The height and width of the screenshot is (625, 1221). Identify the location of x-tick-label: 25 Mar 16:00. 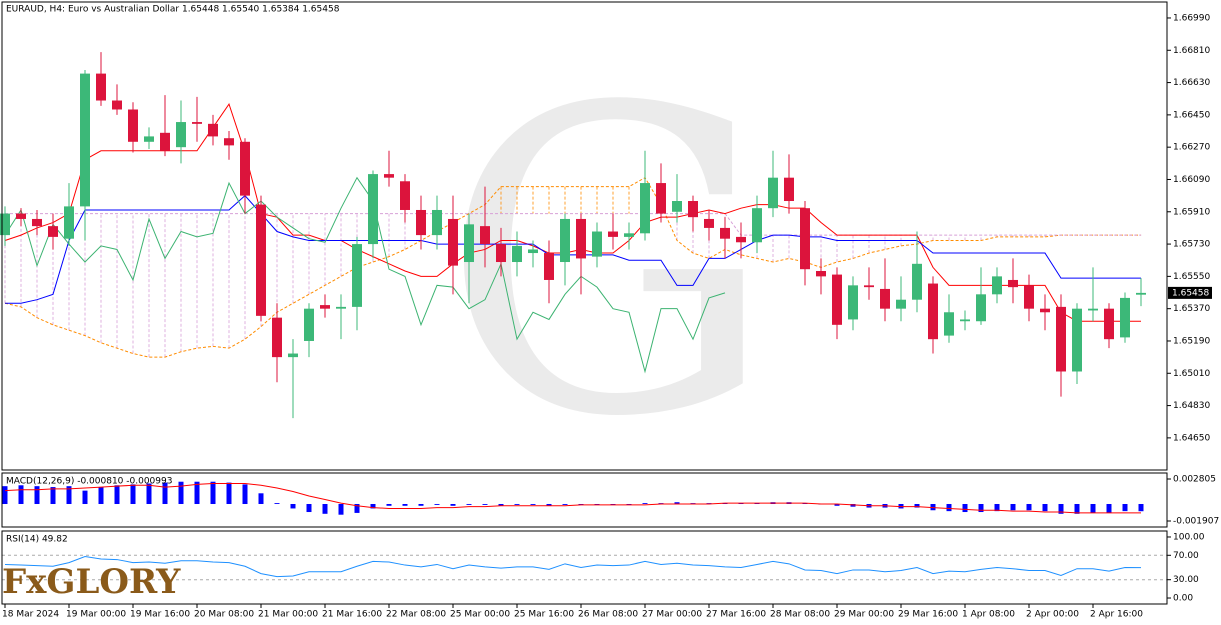
(544, 615).